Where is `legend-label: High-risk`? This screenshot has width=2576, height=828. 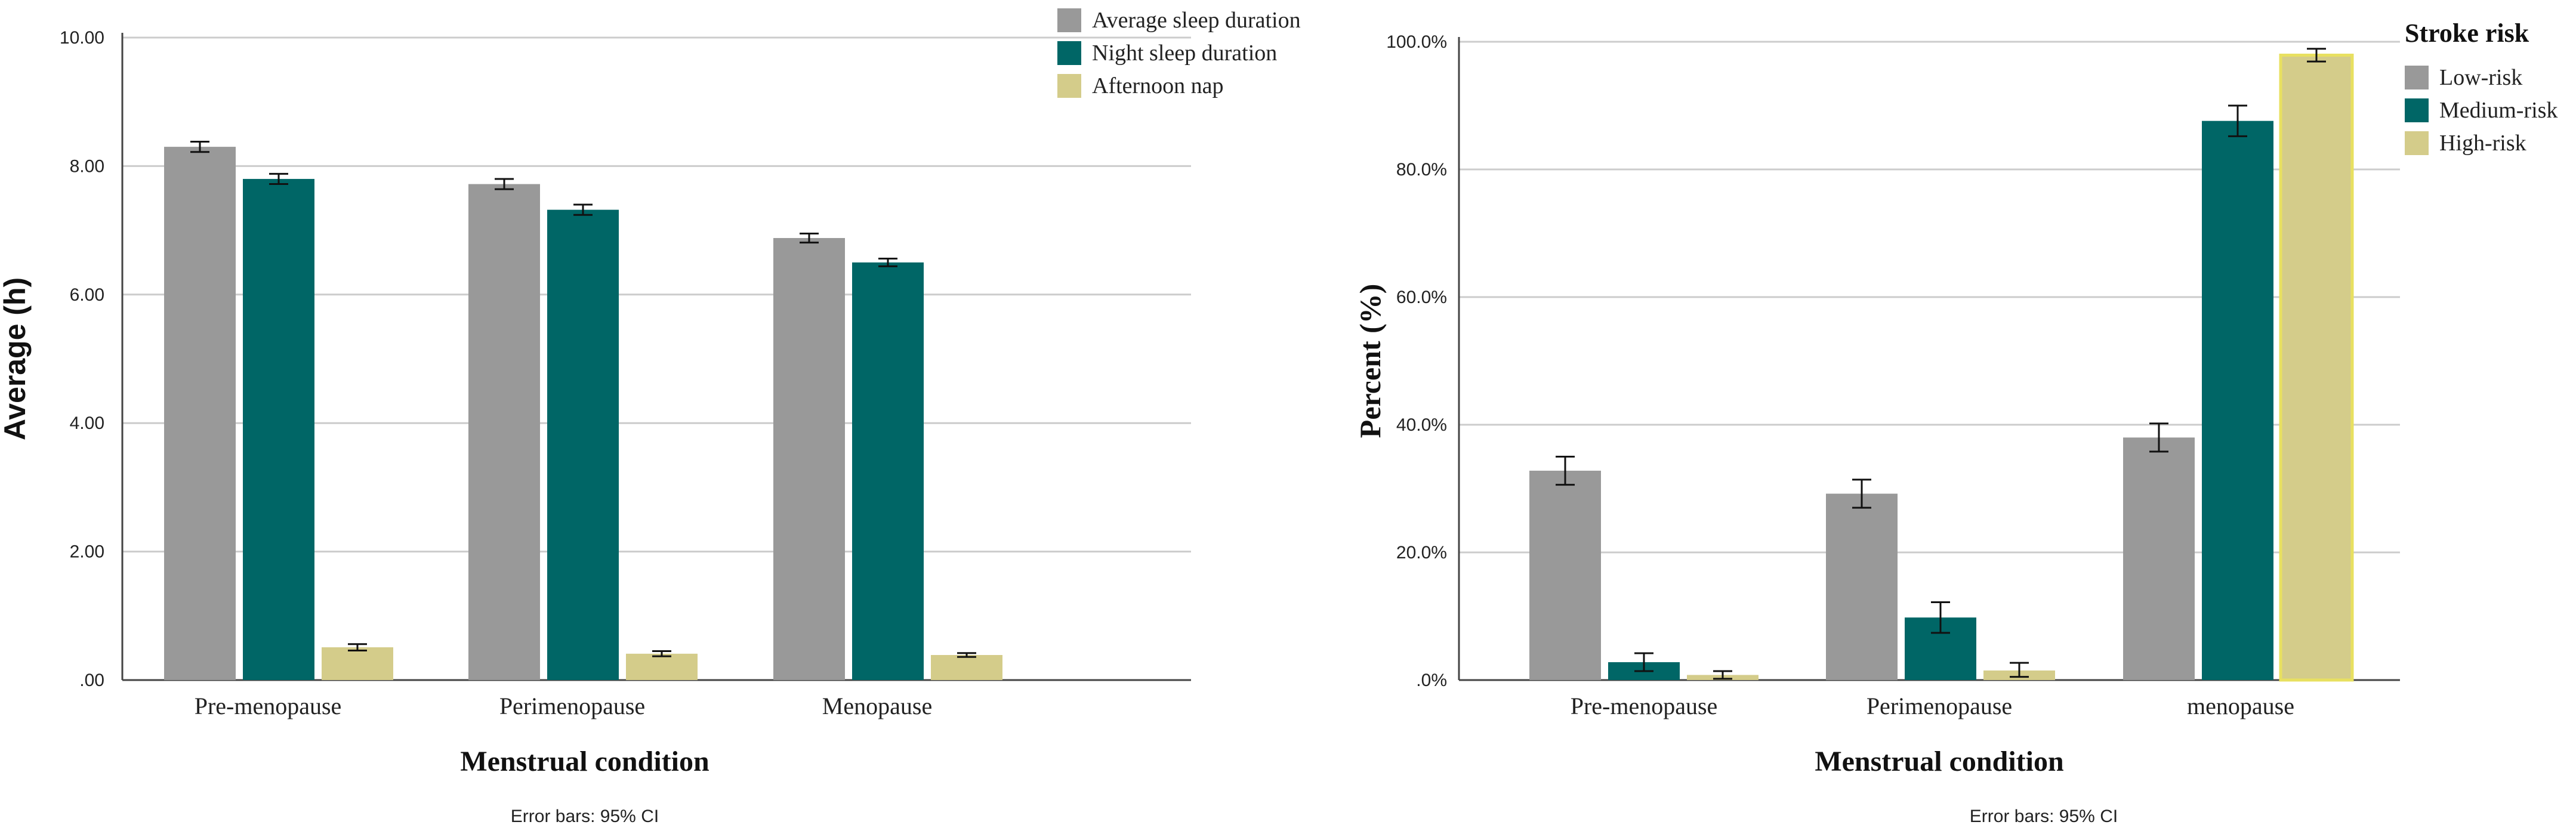
legend-label: High-risk is located at coordinates (2482, 143).